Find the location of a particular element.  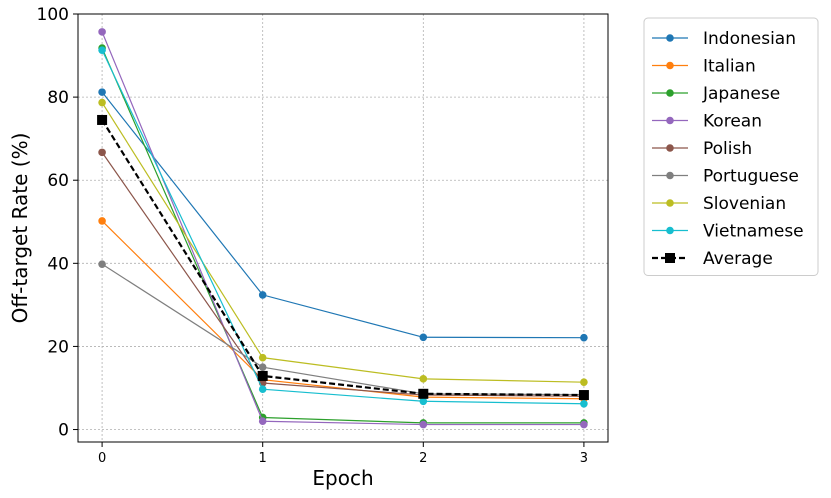

legend-item-japanese: Japanese is located at coordinates (716, 94).